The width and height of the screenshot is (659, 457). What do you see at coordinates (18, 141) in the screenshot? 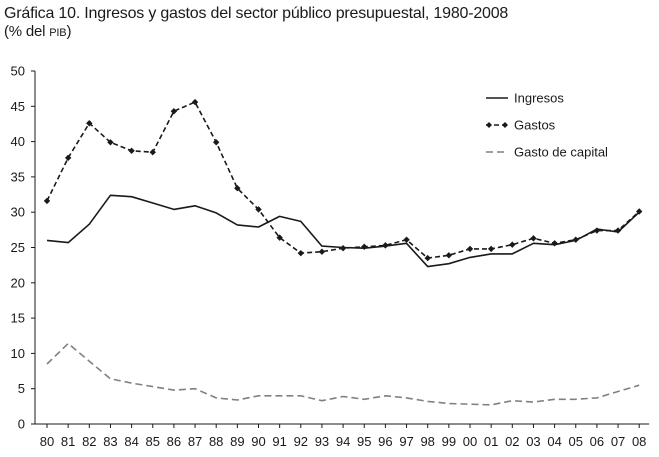
I see `y-tick-label: 40` at bounding box center [18, 141].